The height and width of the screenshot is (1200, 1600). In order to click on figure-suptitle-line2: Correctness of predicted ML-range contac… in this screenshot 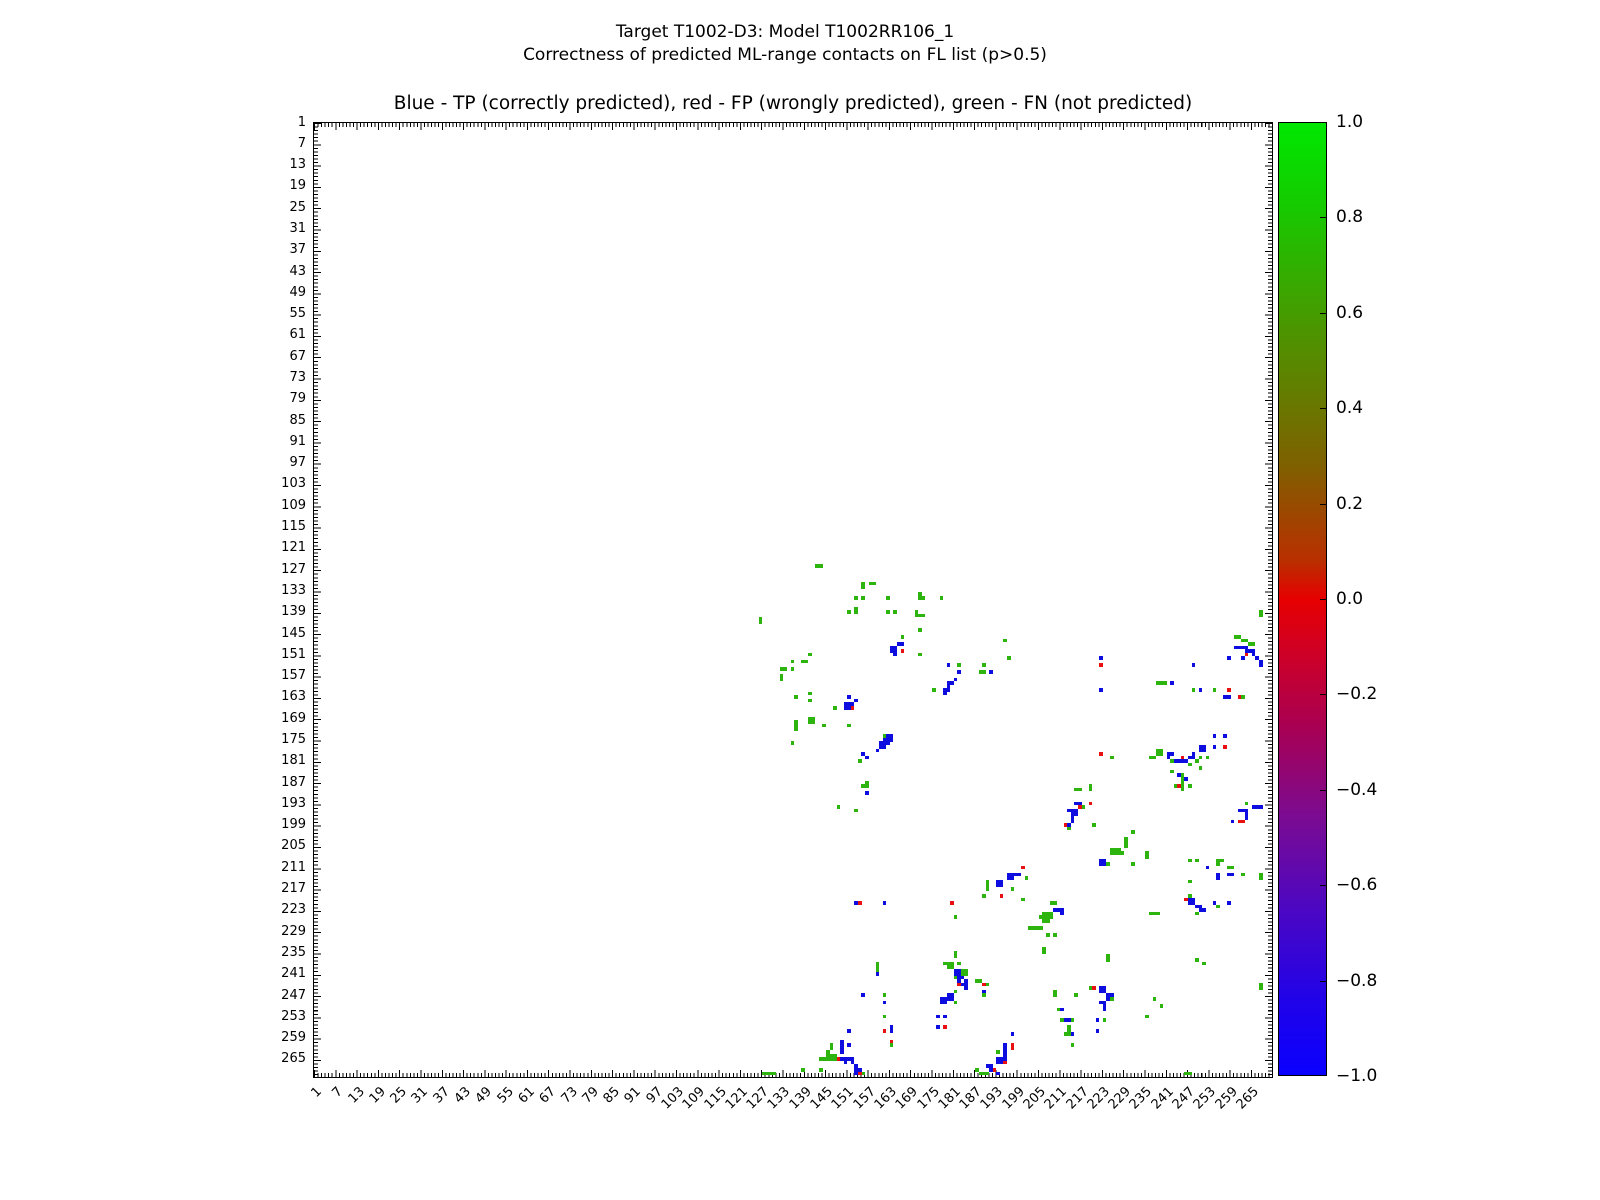, I will do `click(785, 55)`.